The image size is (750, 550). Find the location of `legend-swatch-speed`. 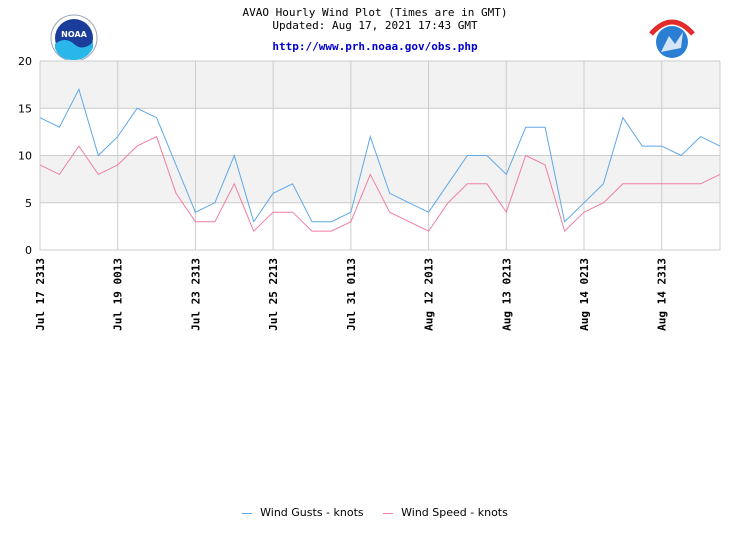

legend-swatch-speed is located at coordinates (388, 513).